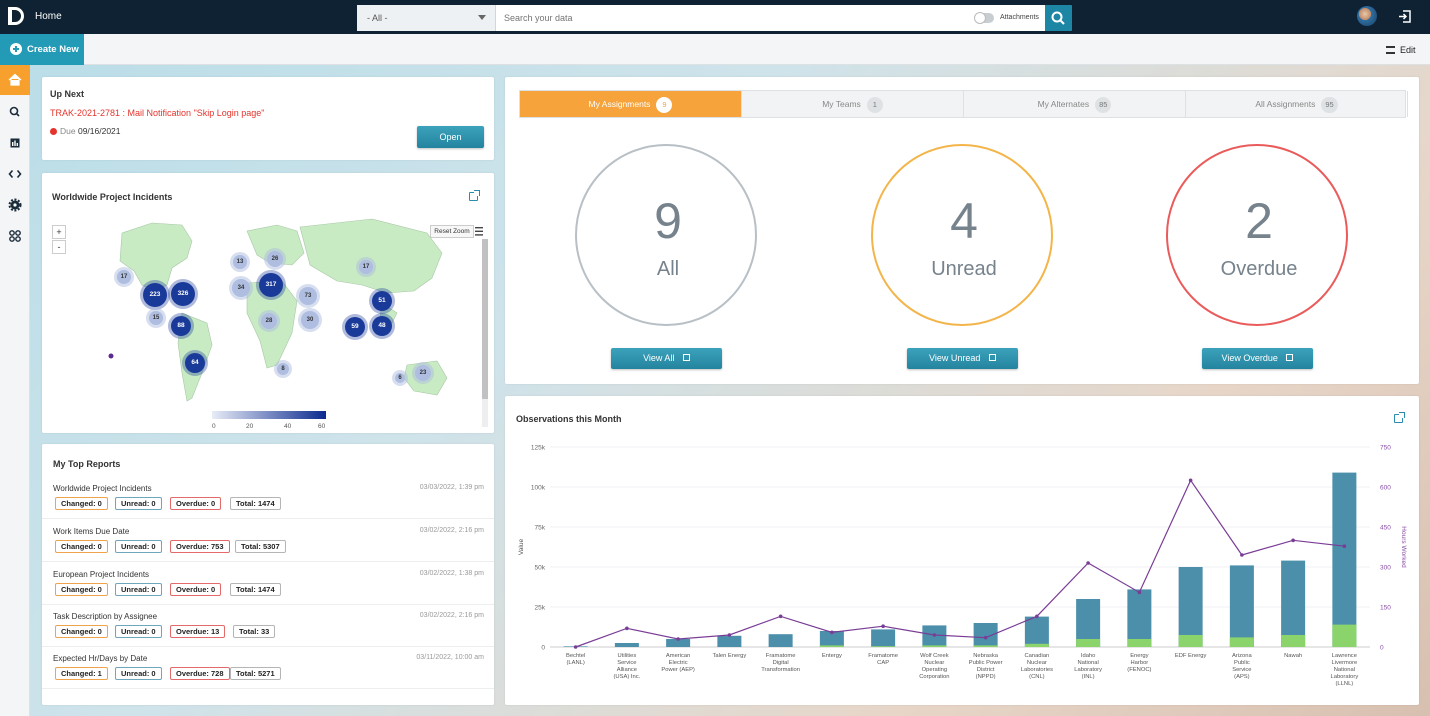 This screenshot has width=1430, height=716. I want to click on total-badge: Total: 5307, so click(260, 546).